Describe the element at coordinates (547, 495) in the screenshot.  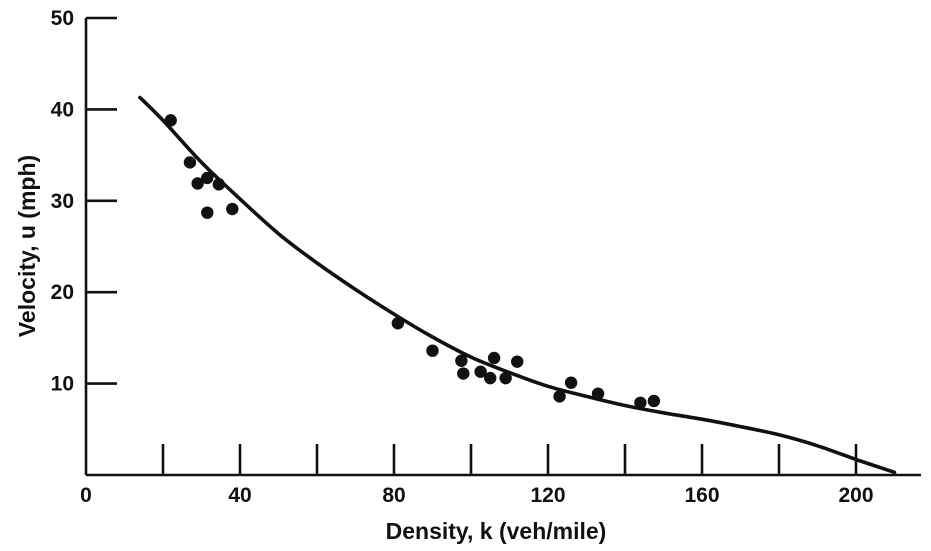
I see `x-tick-label: 120` at that location.